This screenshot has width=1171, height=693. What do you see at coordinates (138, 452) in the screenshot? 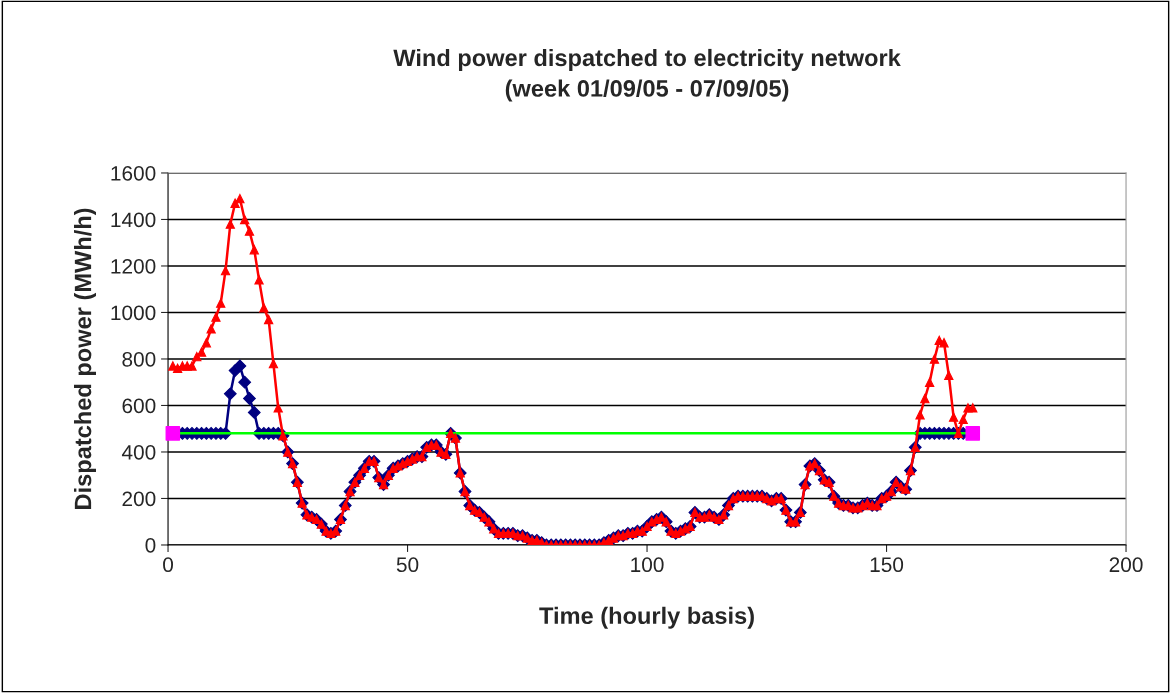
I see `y-tick-label: 400` at bounding box center [138, 452].